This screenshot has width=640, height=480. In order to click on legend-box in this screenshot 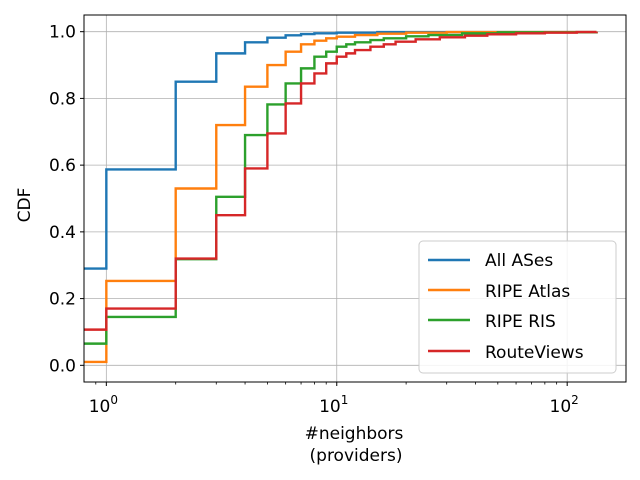, I will do `click(517, 307)`.